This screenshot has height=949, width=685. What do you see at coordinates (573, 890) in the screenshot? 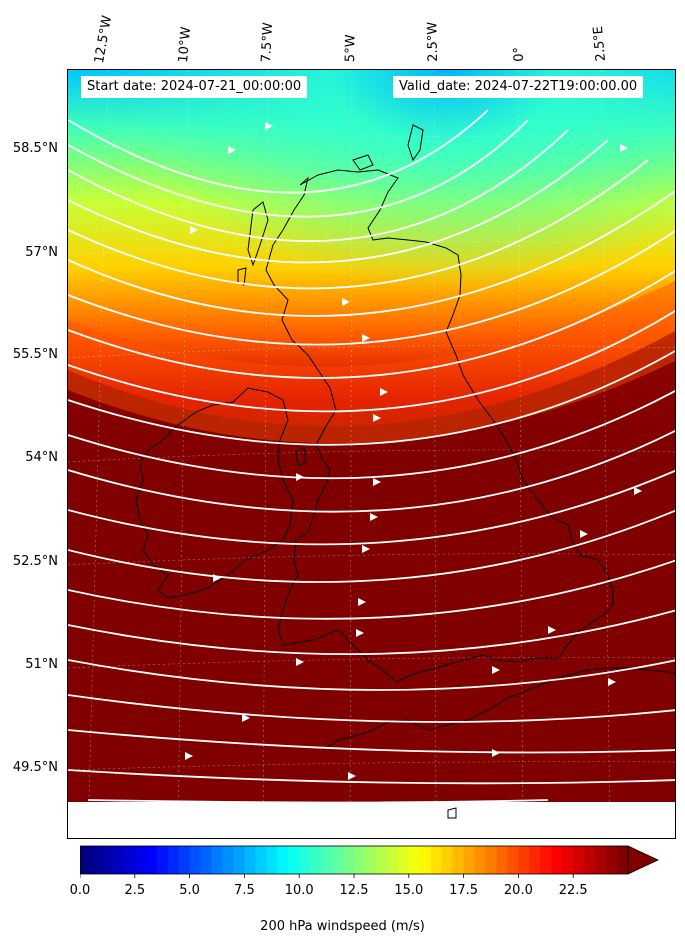
I see `colorbar-tick-label: 22.5` at bounding box center [573, 890].